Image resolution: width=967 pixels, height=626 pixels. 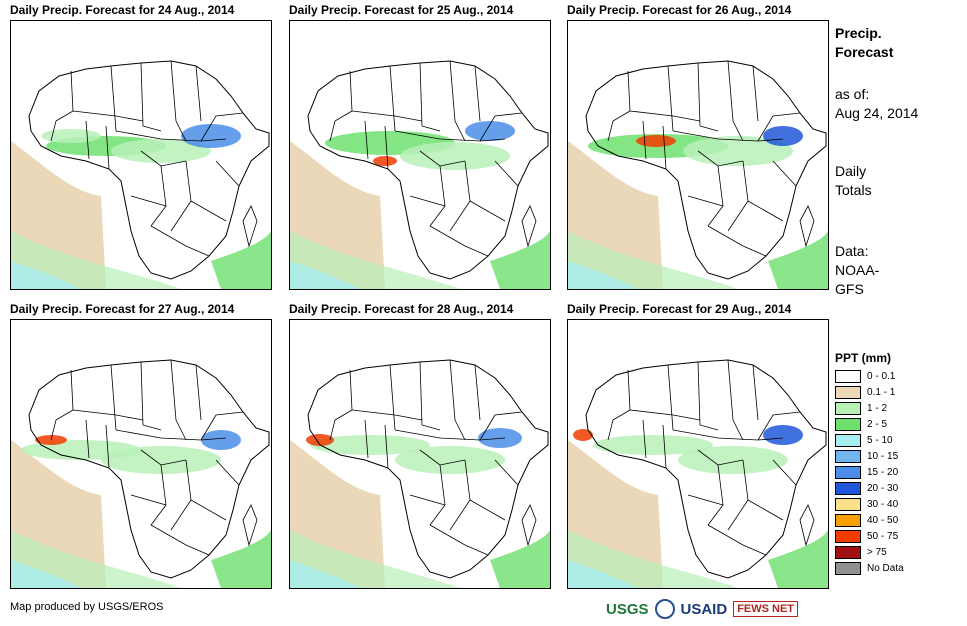 I want to click on legend-item: 50 - 75, so click(x=895, y=536).